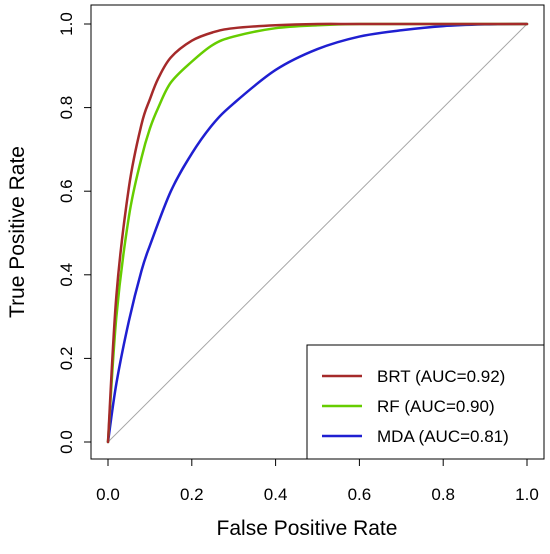  I want to click on y-tick-label: 0.4, so click(66, 275).